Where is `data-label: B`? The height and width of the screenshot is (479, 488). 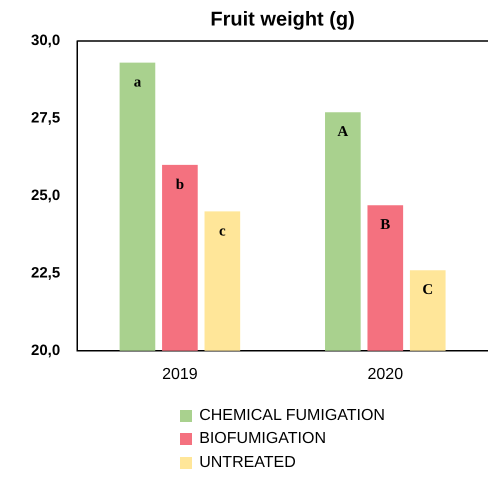
data-label: B is located at coordinates (385, 225).